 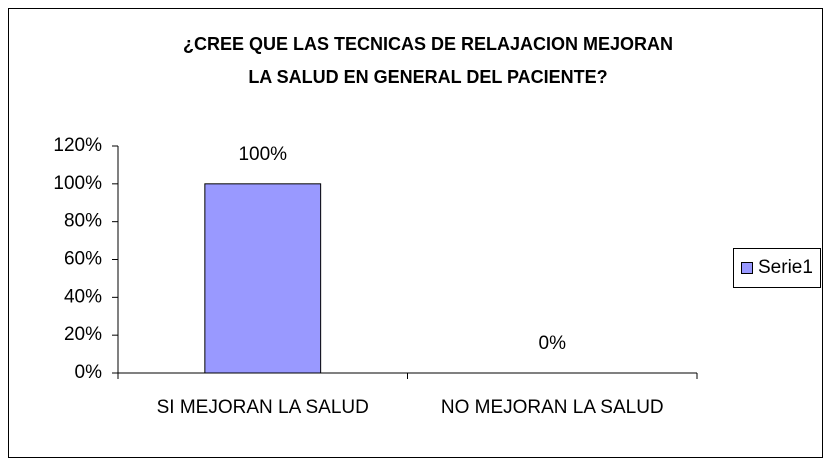 What do you see at coordinates (83, 221) in the screenshot?
I see `y-tick-label: 80%` at bounding box center [83, 221].